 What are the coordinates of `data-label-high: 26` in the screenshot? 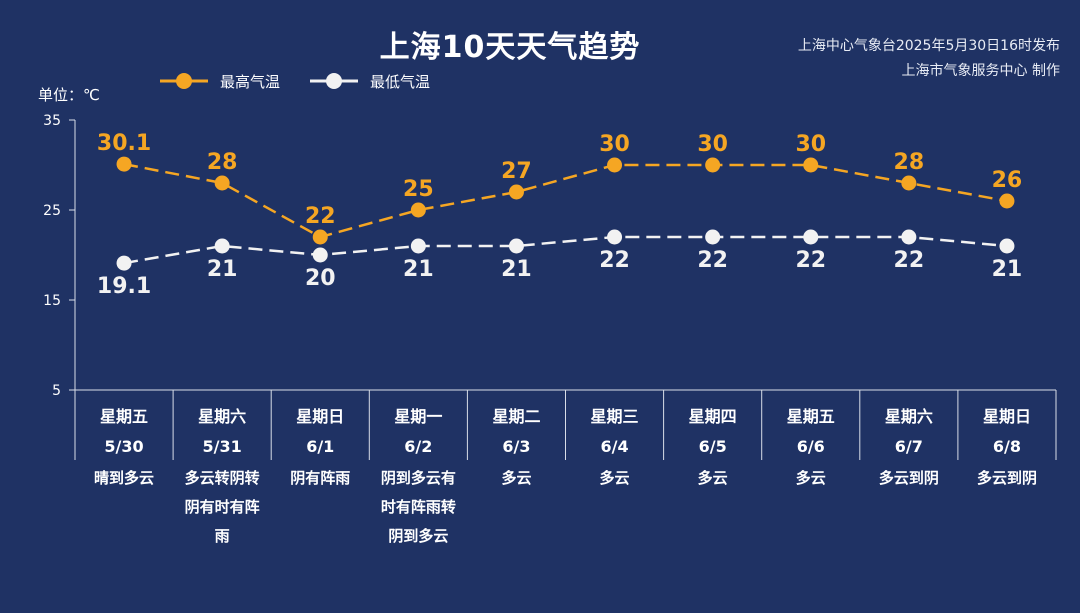 It's located at (1007, 180).